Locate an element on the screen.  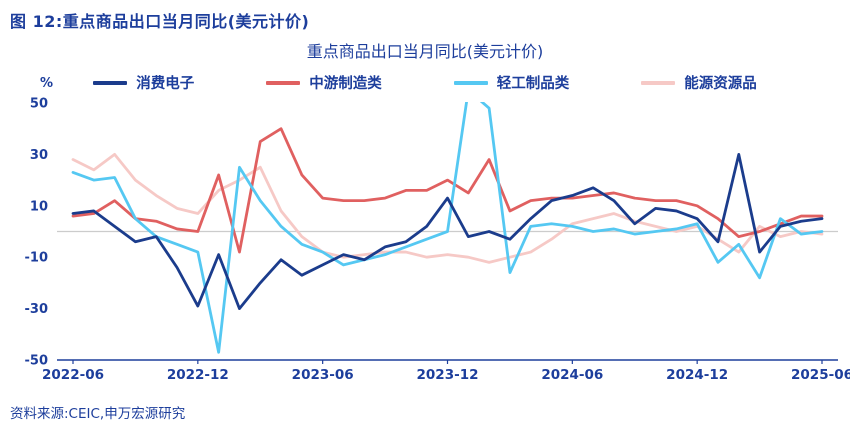
chart-legend: 消费电子 中游制造类 轻工制品类 能源资源品 is located at coordinates (425, 82).